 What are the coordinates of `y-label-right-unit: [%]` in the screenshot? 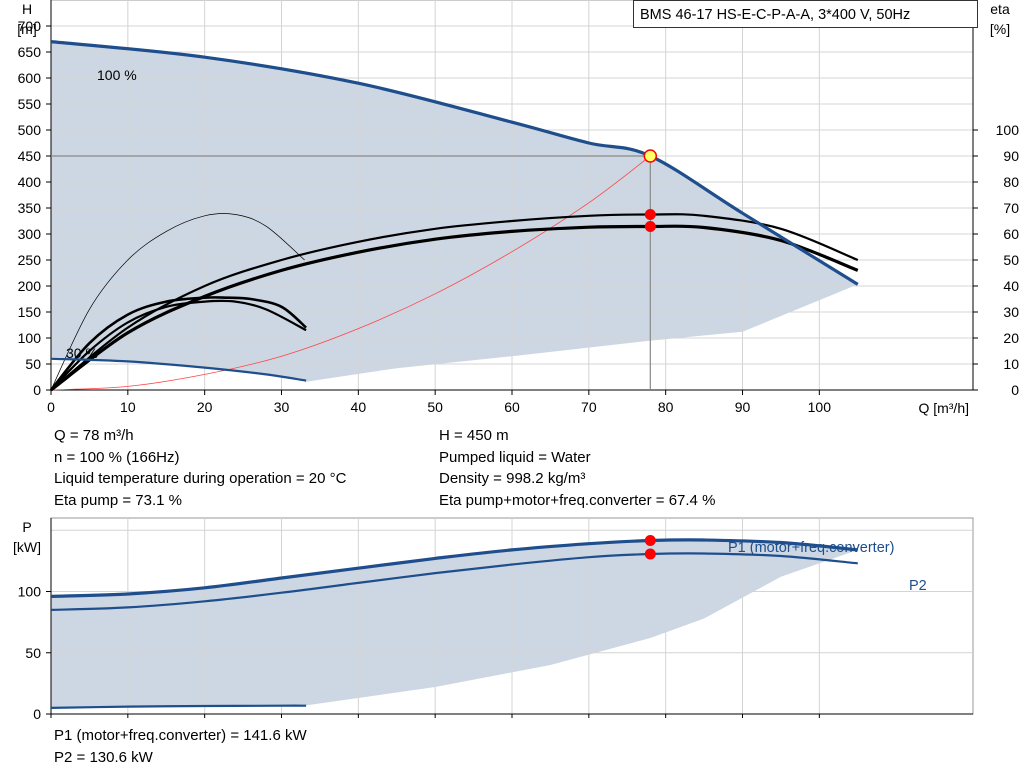 It's located at (1000, 29).